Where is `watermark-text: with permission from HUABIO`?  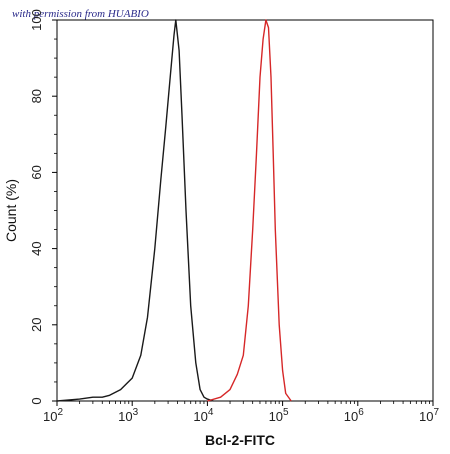 watermark-text: with permission from HUABIO is located at coordinates (80, 14).